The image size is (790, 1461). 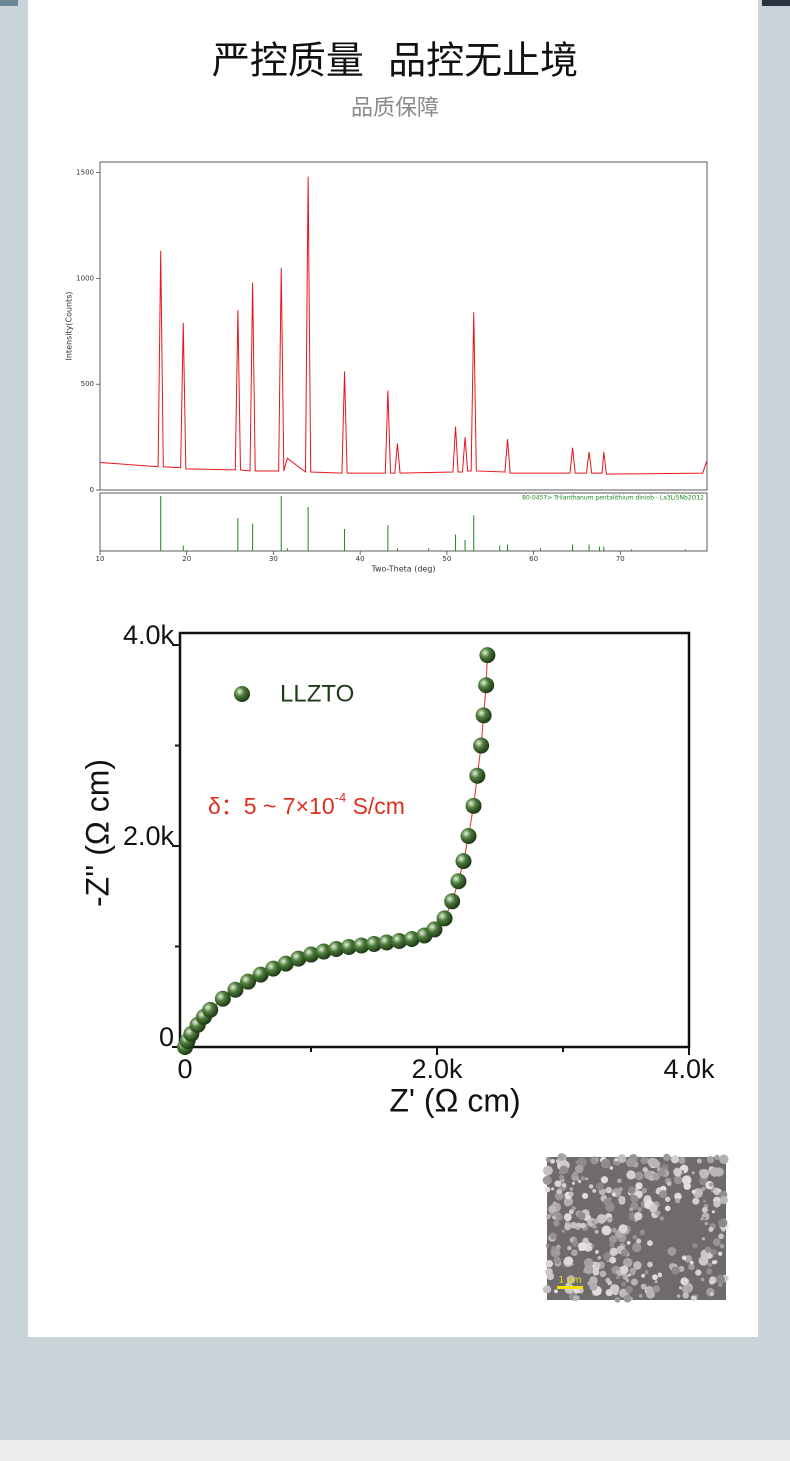 I want to click on x-tick-label: 4.0k, so click(x=689, y=1069).